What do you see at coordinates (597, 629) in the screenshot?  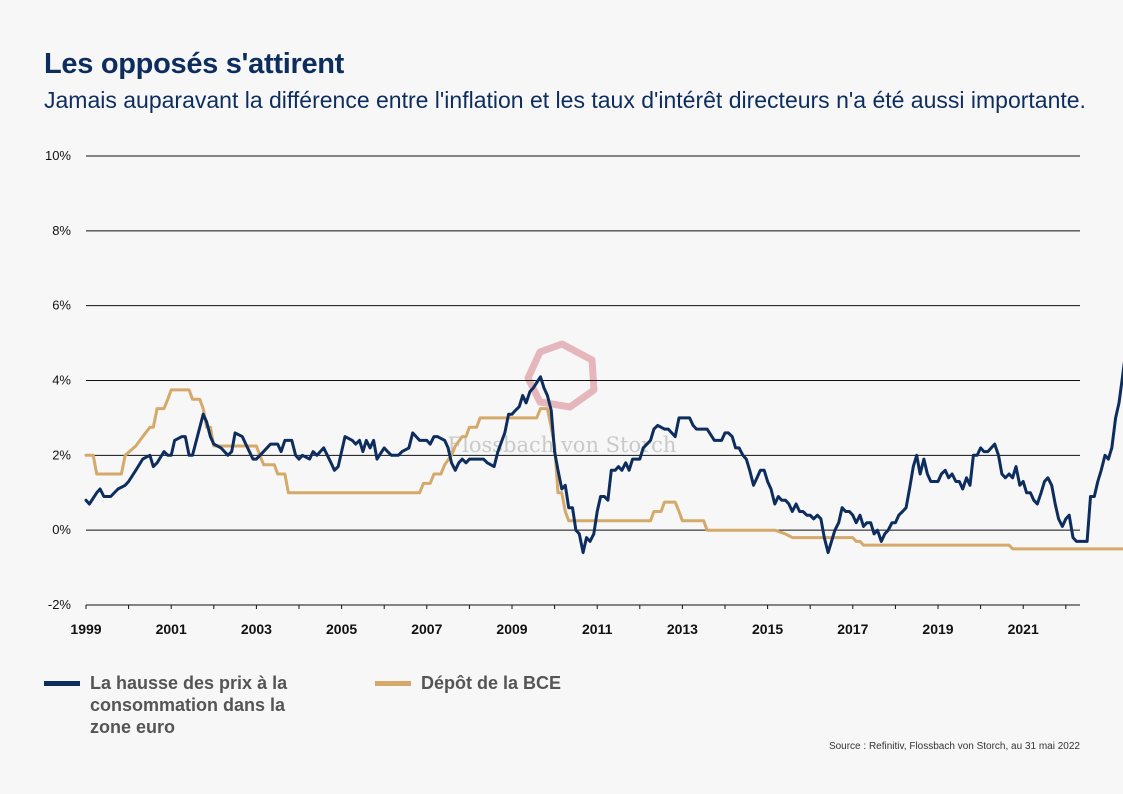 I see `x-tick-label: 2011` at bounding box center [597, 629].